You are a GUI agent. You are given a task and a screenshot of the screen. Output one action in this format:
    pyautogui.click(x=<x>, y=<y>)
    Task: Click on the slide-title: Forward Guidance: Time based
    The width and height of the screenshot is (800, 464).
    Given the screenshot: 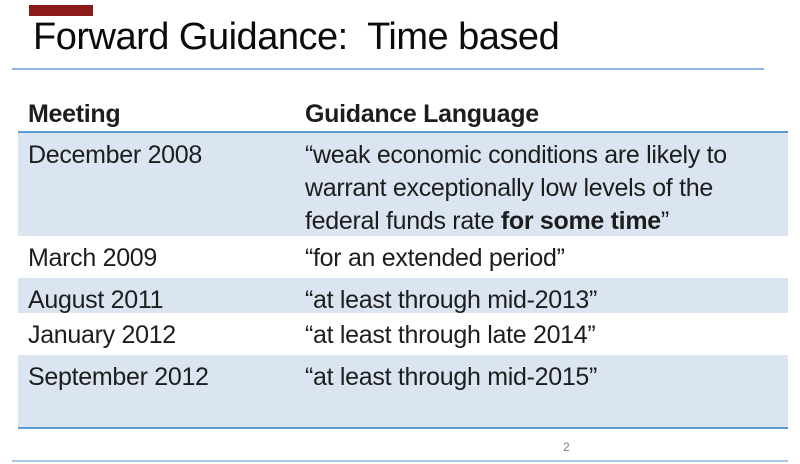 What is the action you would take?
    pyautogui.click(x=296, y=37)
    